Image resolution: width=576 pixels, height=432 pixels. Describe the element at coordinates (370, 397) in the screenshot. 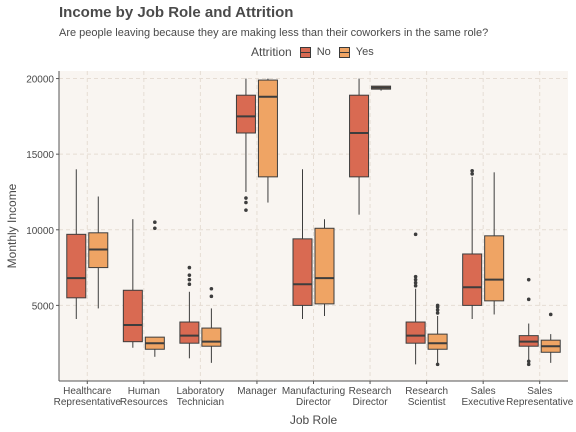

I see `x-tick-label: Research Director` at that location.